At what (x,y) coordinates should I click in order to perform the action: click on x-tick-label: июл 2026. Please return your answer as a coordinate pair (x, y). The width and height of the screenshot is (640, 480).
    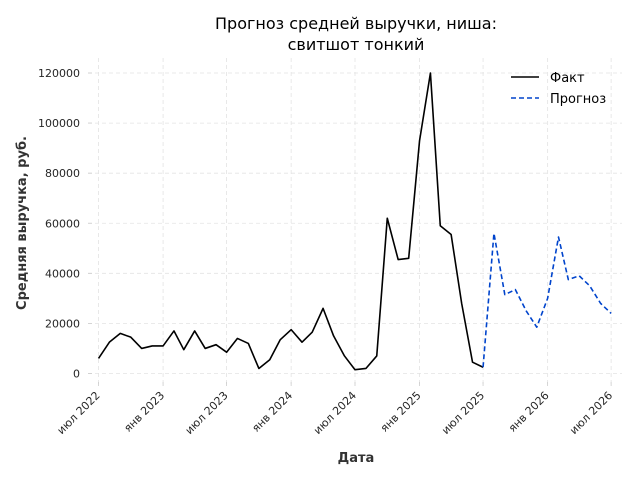
    Looking at the image, I should click on (591, 413).